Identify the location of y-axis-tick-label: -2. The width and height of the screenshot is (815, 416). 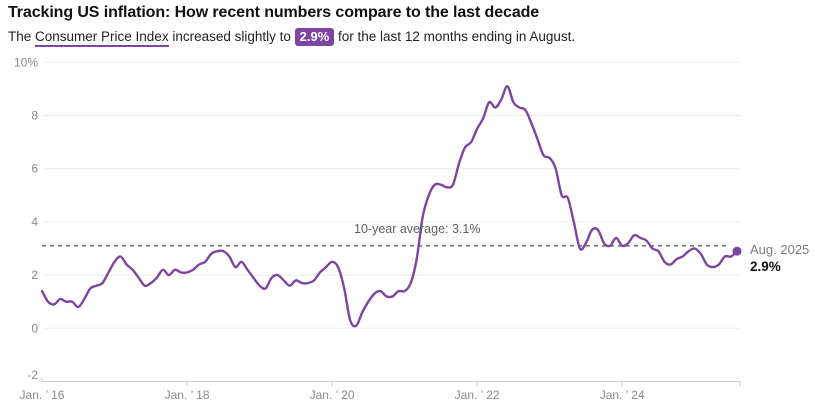
(32, 375).